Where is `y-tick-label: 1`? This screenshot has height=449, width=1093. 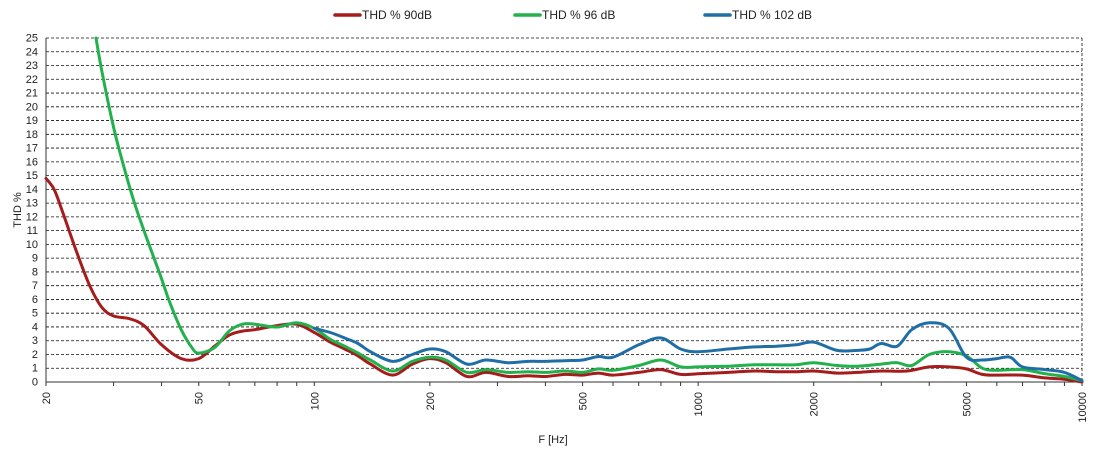 y-tick-label: 1 is located at coordinates (35, 369).